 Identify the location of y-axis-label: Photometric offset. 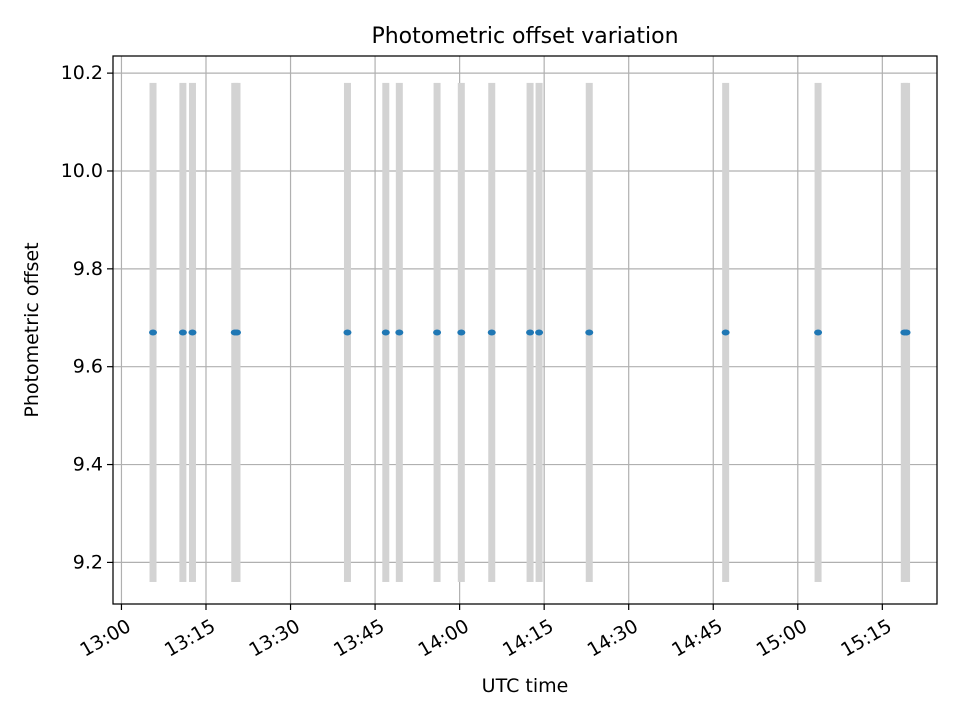
(32, 329).